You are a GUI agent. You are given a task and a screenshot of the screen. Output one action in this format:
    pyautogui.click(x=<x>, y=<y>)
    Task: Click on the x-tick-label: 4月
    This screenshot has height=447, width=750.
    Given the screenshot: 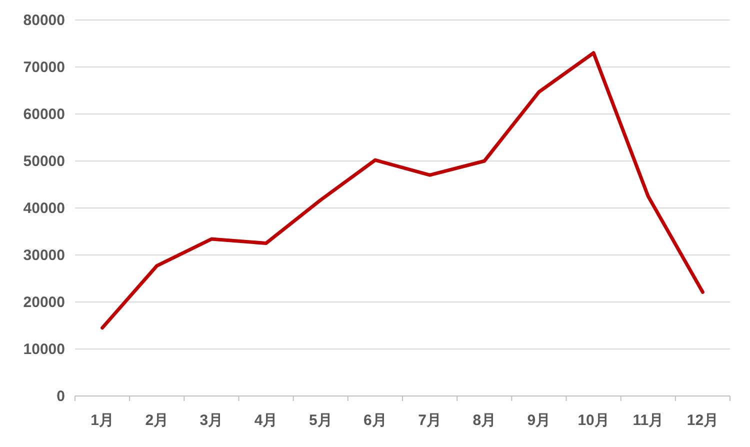 What is the action you would take?
    pyautogui.click(x=266, y=420)
    